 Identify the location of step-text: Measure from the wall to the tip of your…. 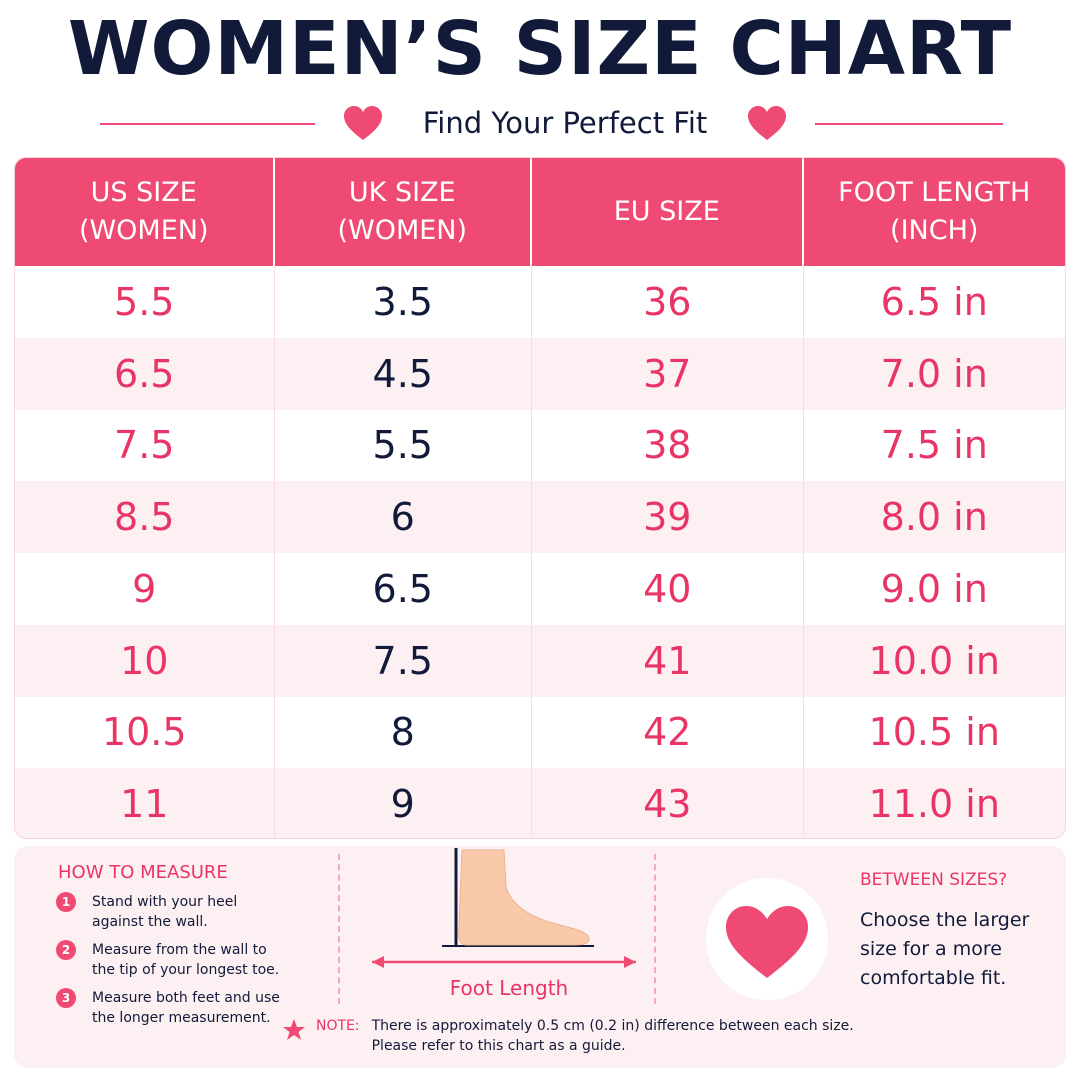
(186, 960).